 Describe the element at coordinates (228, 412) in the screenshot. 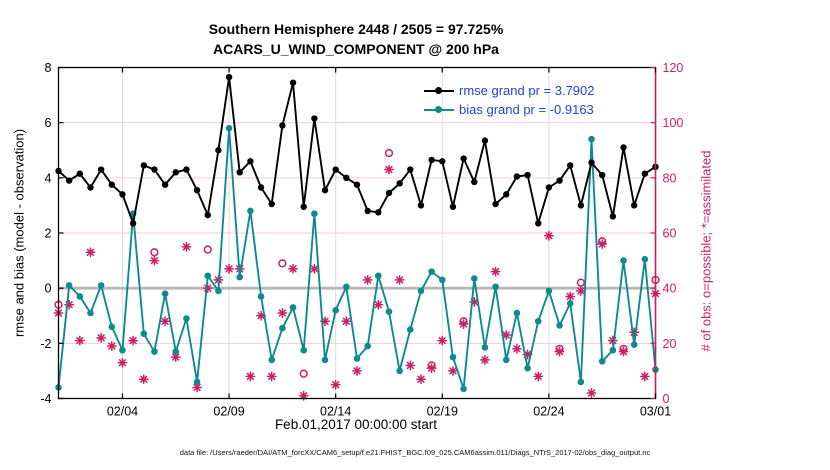

I see `x-tick-label: 02/09` at that location.